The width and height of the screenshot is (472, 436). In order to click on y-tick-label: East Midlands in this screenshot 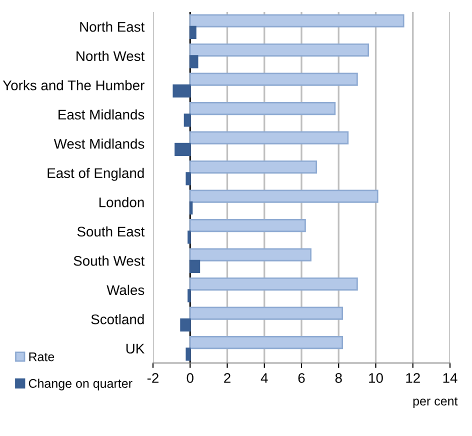, I will do `click(101, 114)`.